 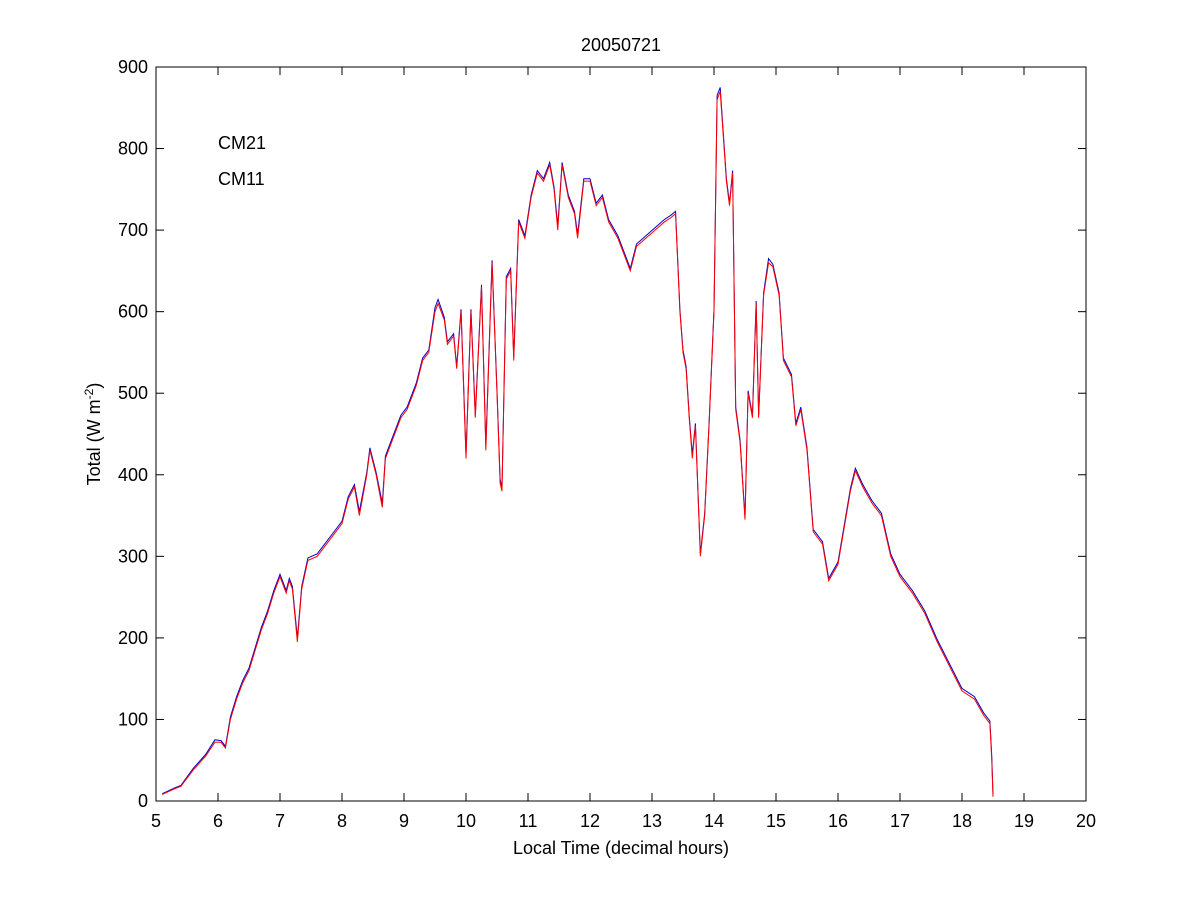 I want to click on y-tick-label: 900, so click(x=133, y=67).